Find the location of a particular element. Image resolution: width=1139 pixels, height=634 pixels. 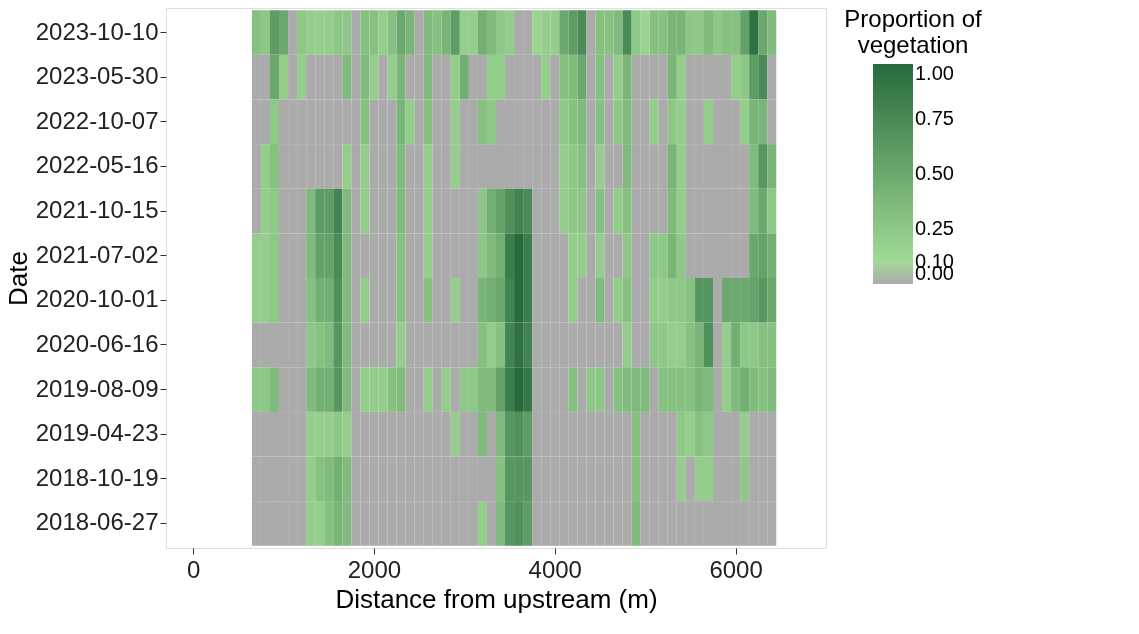

y-tick-label: 2022-10-07 is located at coordinates (97, 120).